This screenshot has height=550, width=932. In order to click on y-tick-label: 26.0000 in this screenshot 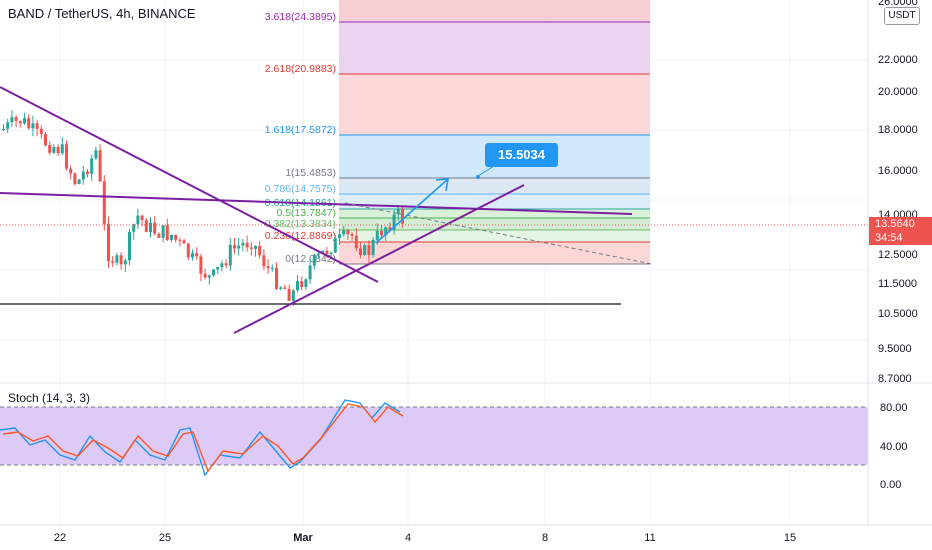, I will do `click(898, 4)`.